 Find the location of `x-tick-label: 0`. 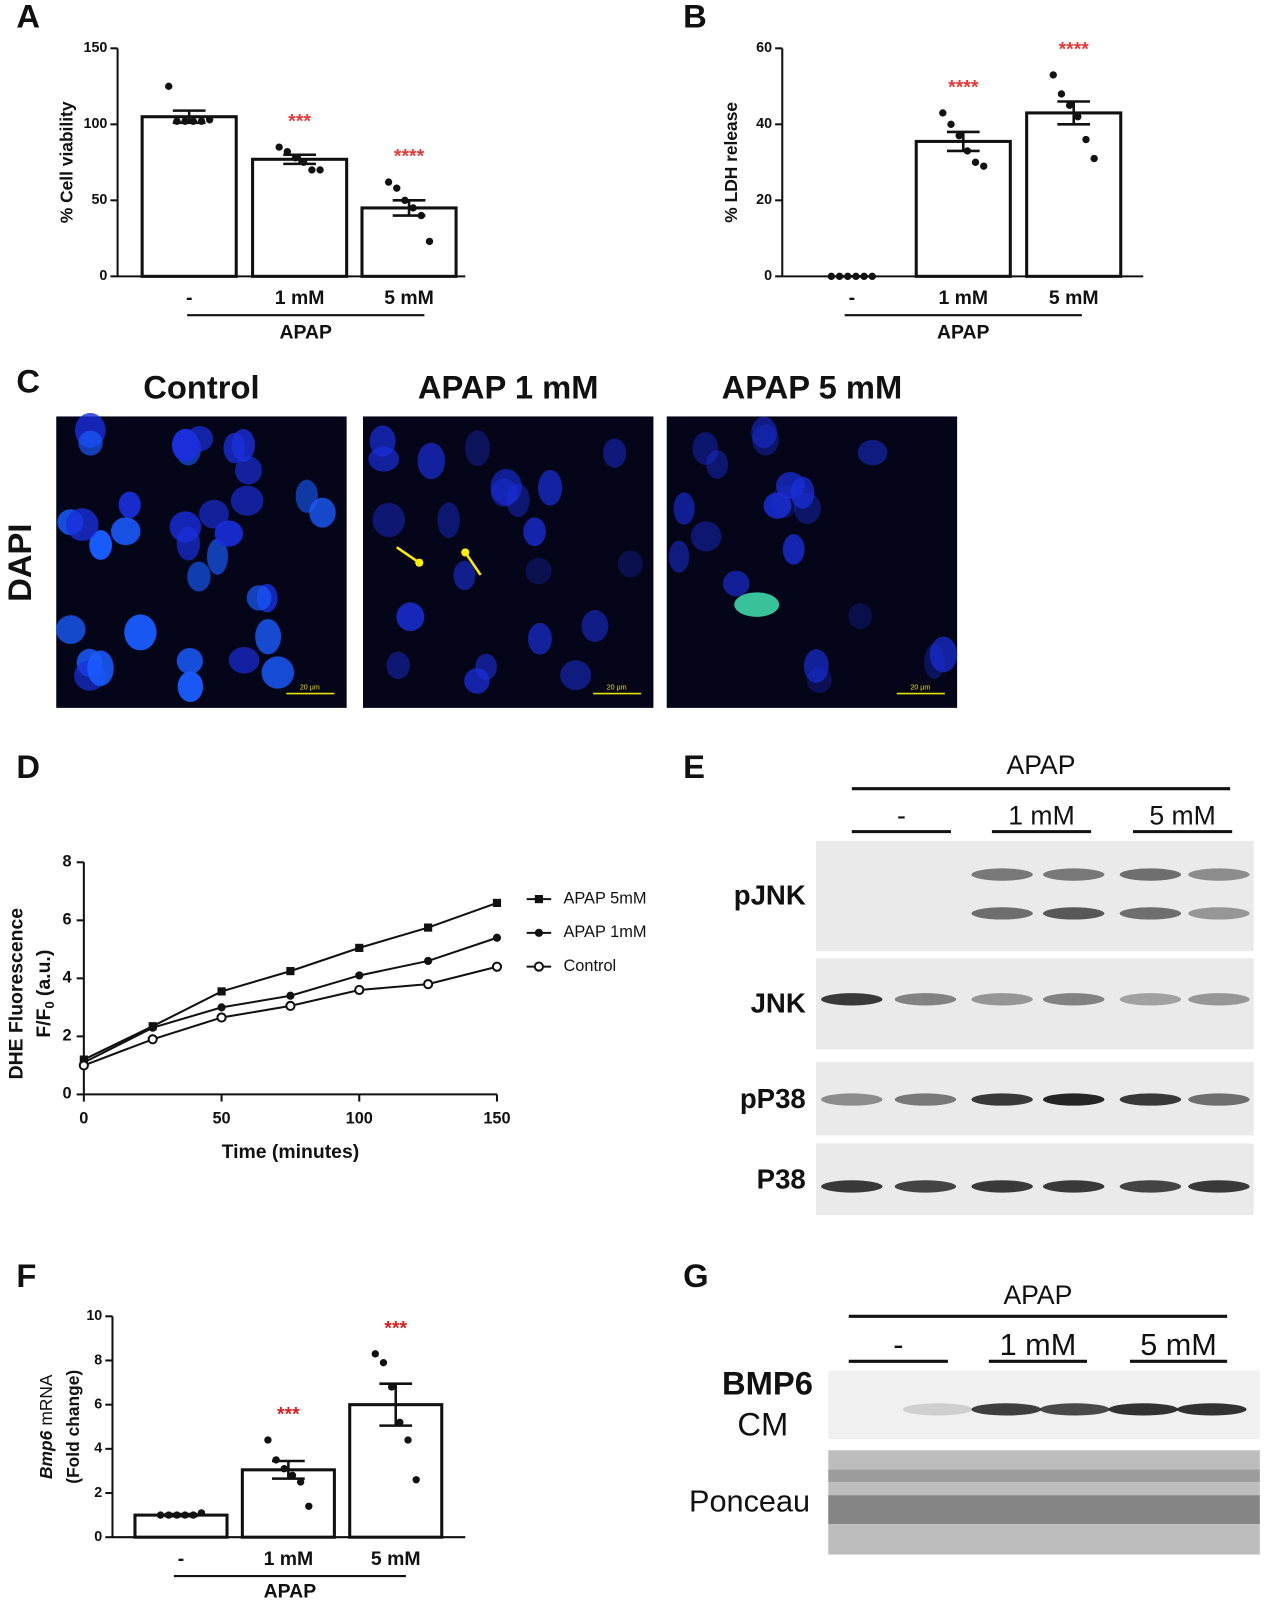

x-tick-label: 0 is located at coordinates (83, 1118).